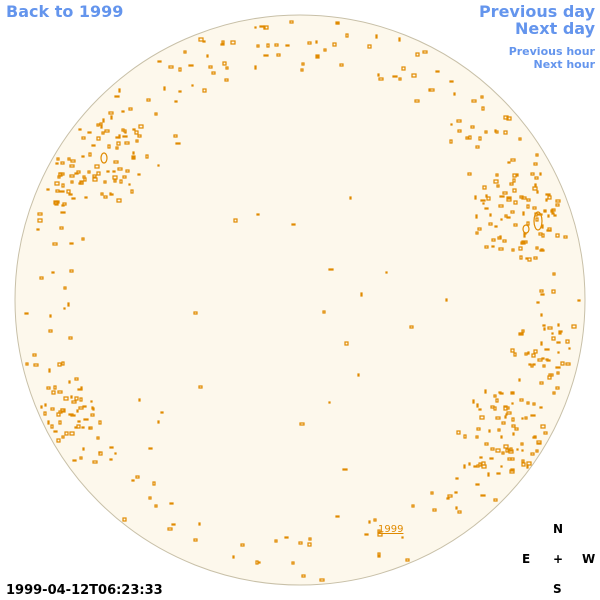 The height and width of the screenshot is (600, 600). I want to click on next-hour-link: Next hour, so click(564, 64).